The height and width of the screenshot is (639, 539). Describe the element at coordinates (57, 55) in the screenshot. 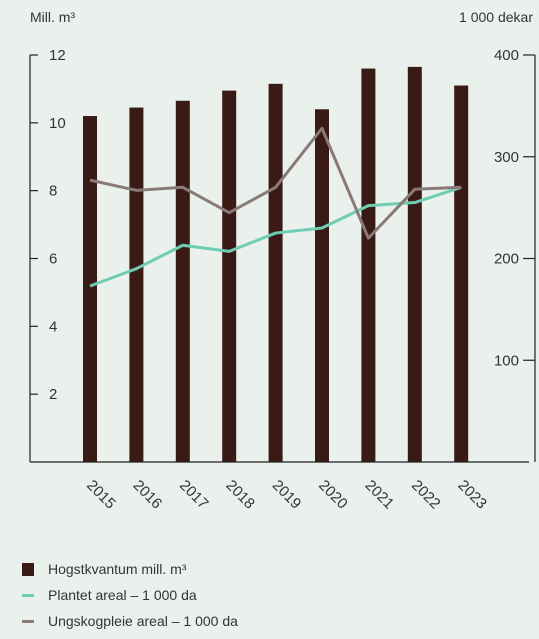

I see `left-axis-tick-label: 12` at that location.